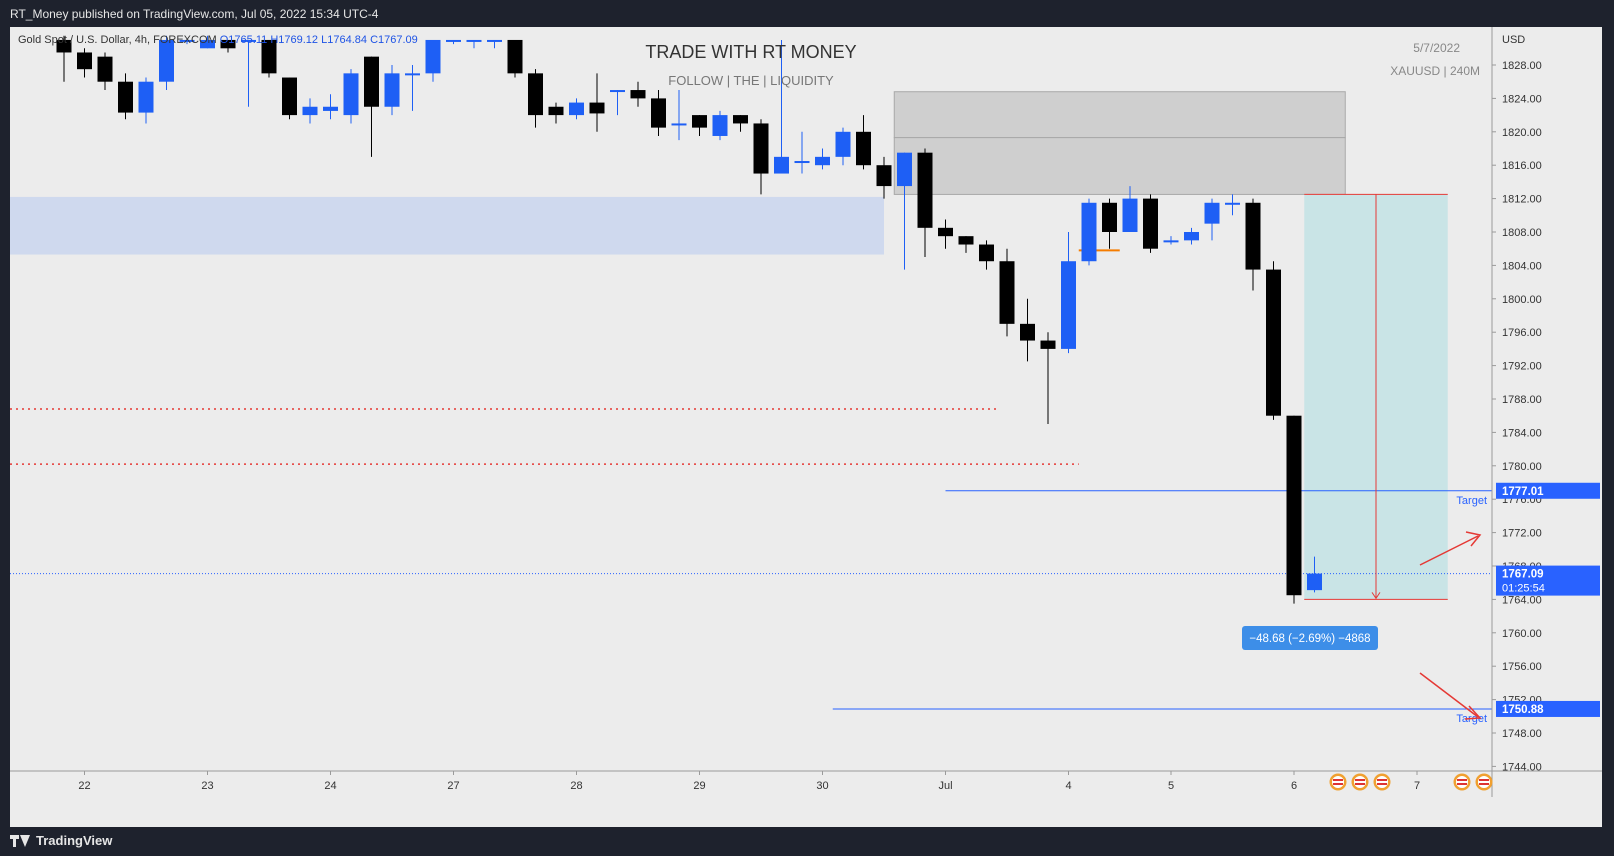 This screenshot has width=1614, height=856. Describe the element at coordinates (576, 786) in the screenshot. I see `x-tick-label: 28` at that location.